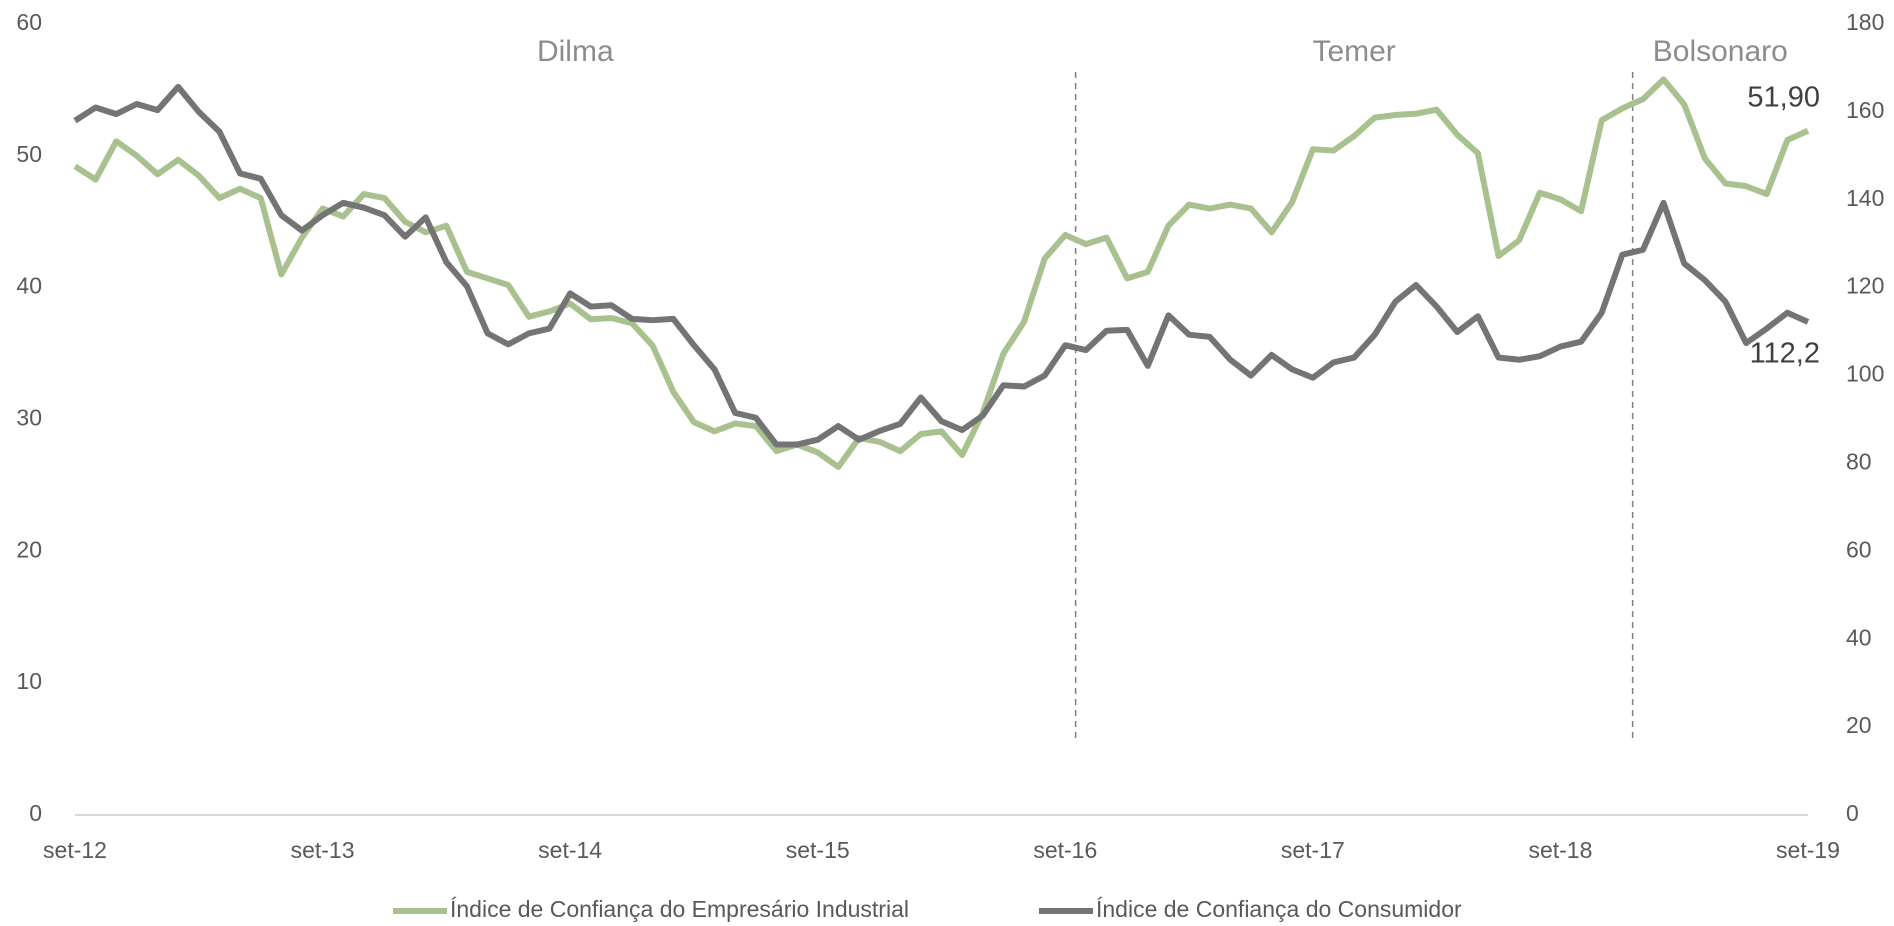  What do you see at coordinates (1865, 286) in the screenshot?
I see `y2-tick-label: 120` at bounding box center [1865, 286].